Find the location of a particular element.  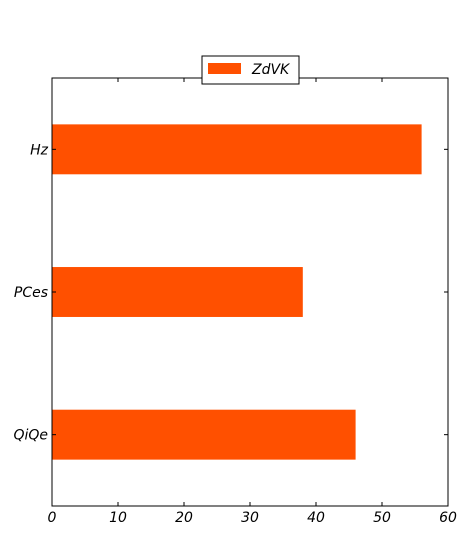

legend-label: ZdVK is located at coordinates (271, 70).